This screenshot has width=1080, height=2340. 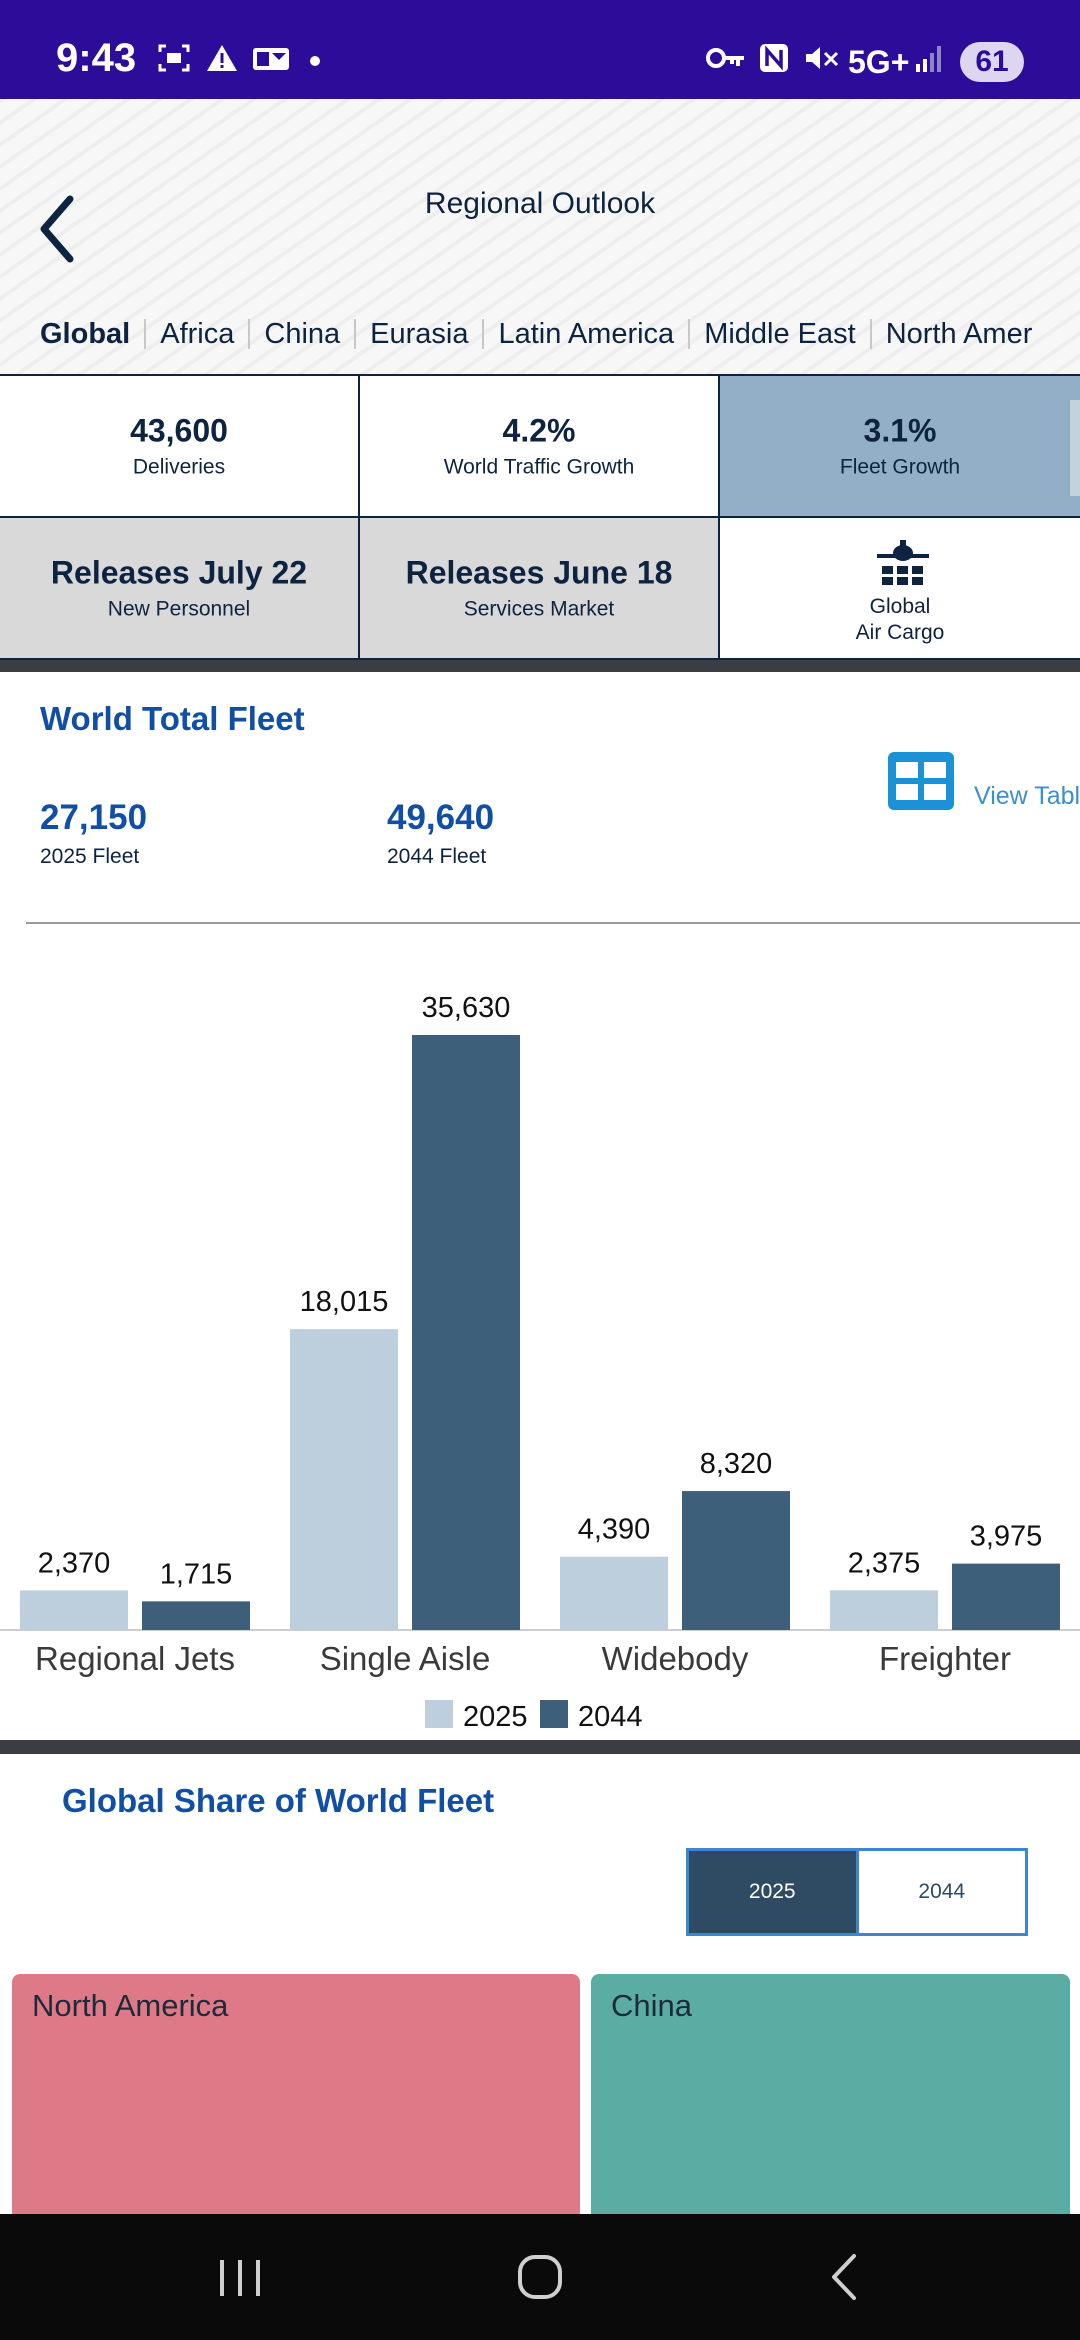 I want to click on stat-traffic-growth-card: 4.2% World Traffic Growth, so click(x=539, y=446).